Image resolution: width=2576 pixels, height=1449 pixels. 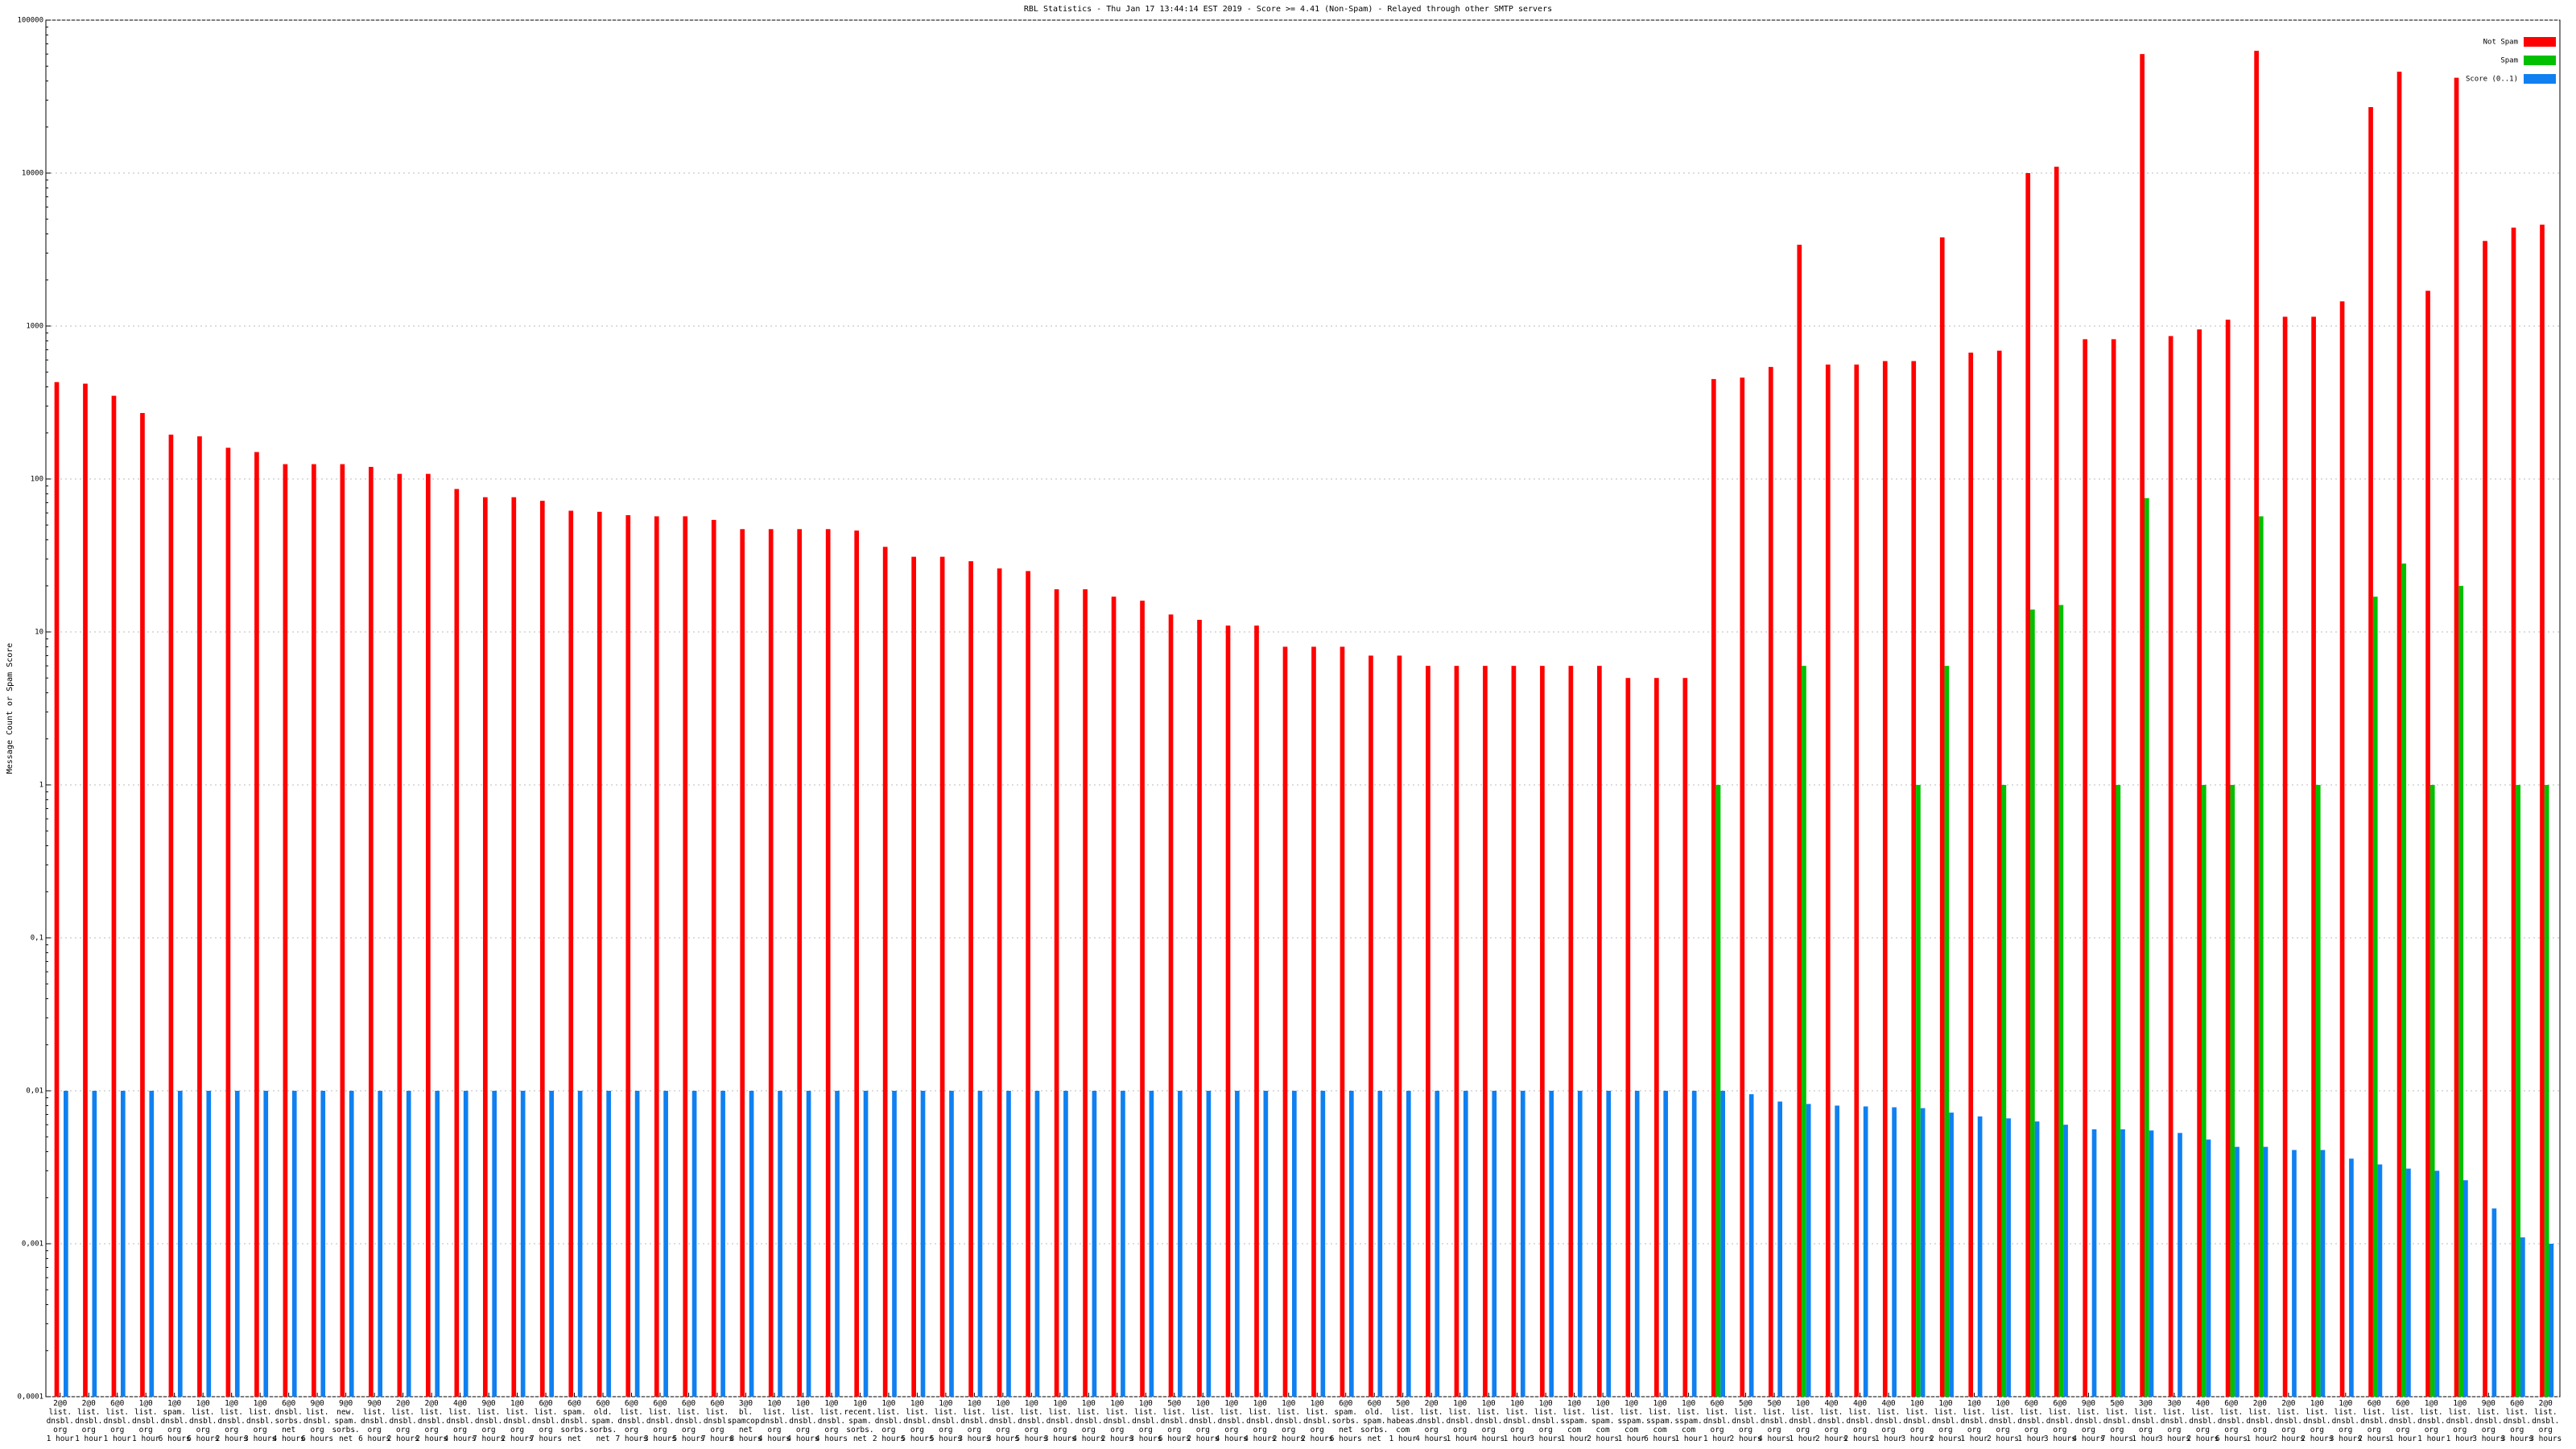 I want to click on legend-label: Not Spam, so click(x=2500, y=43).